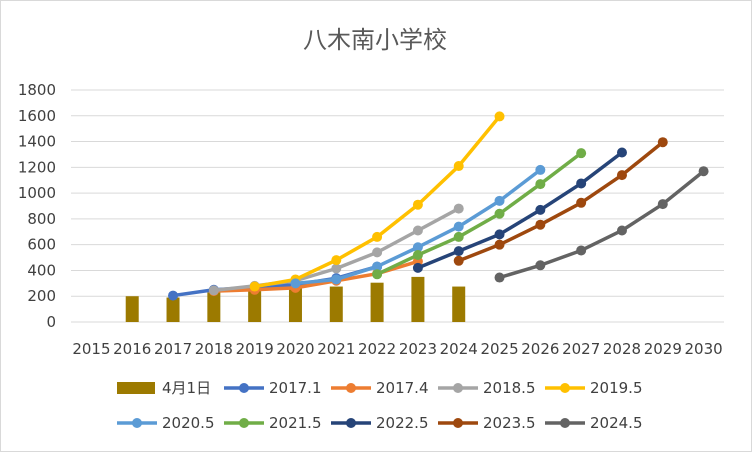 Image resolution: width=752 pixels, height=452 pixels. What do you see at coordinates (91, 349) in the screenshot?
I see `x-tick-label: 2015` at bounding box center [91, 349].